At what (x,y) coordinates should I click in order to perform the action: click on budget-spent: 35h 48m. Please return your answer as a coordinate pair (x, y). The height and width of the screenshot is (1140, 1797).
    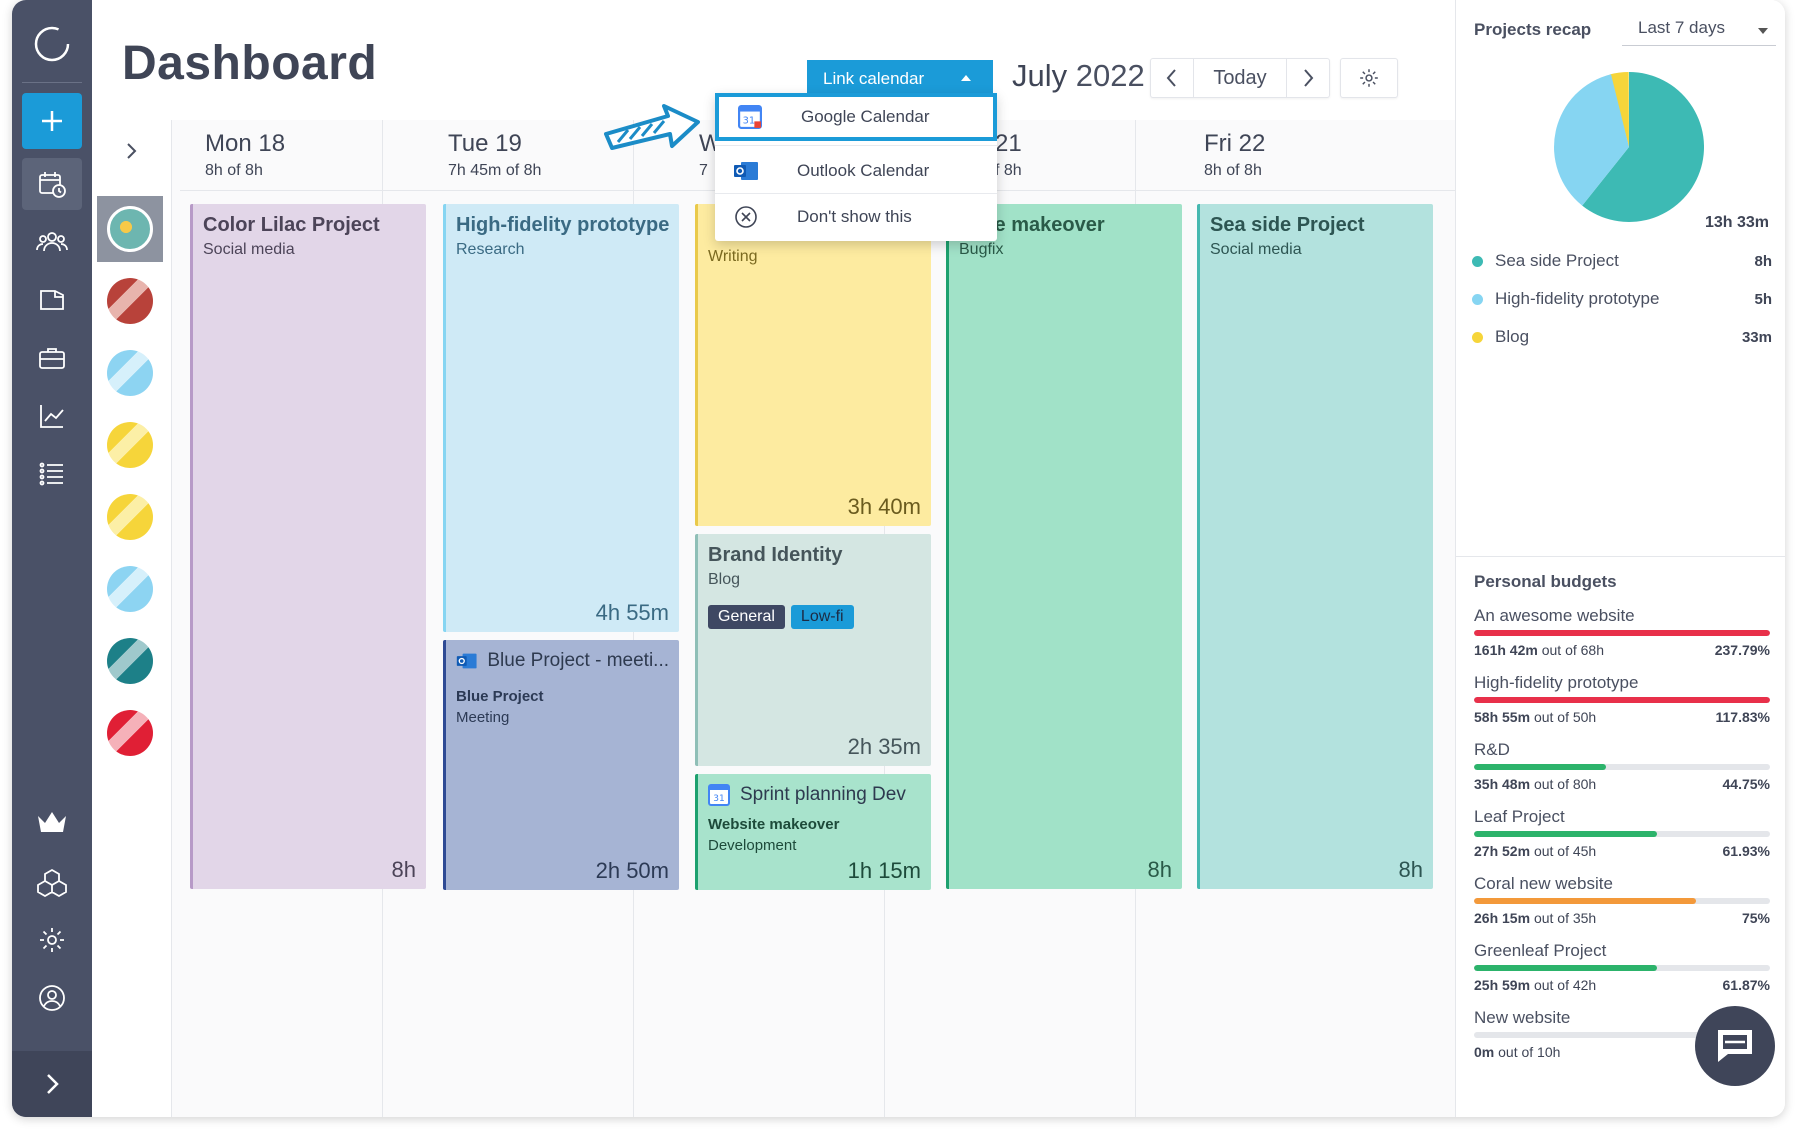
    Looking at the image, I should click on (1502, 784).